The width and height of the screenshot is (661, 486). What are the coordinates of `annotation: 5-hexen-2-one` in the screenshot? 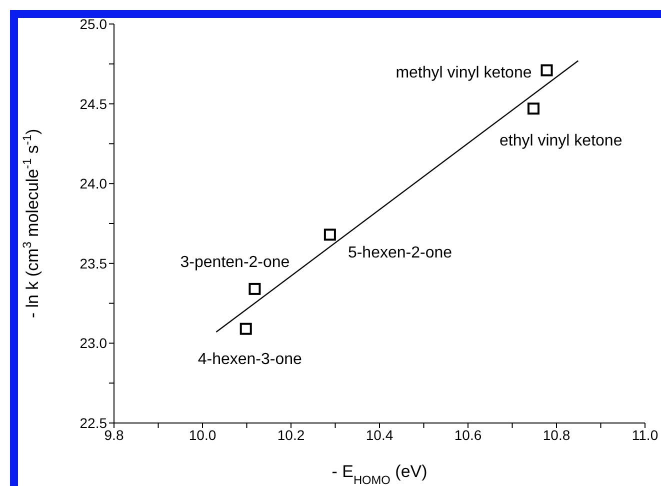 It's located at (400, 253).